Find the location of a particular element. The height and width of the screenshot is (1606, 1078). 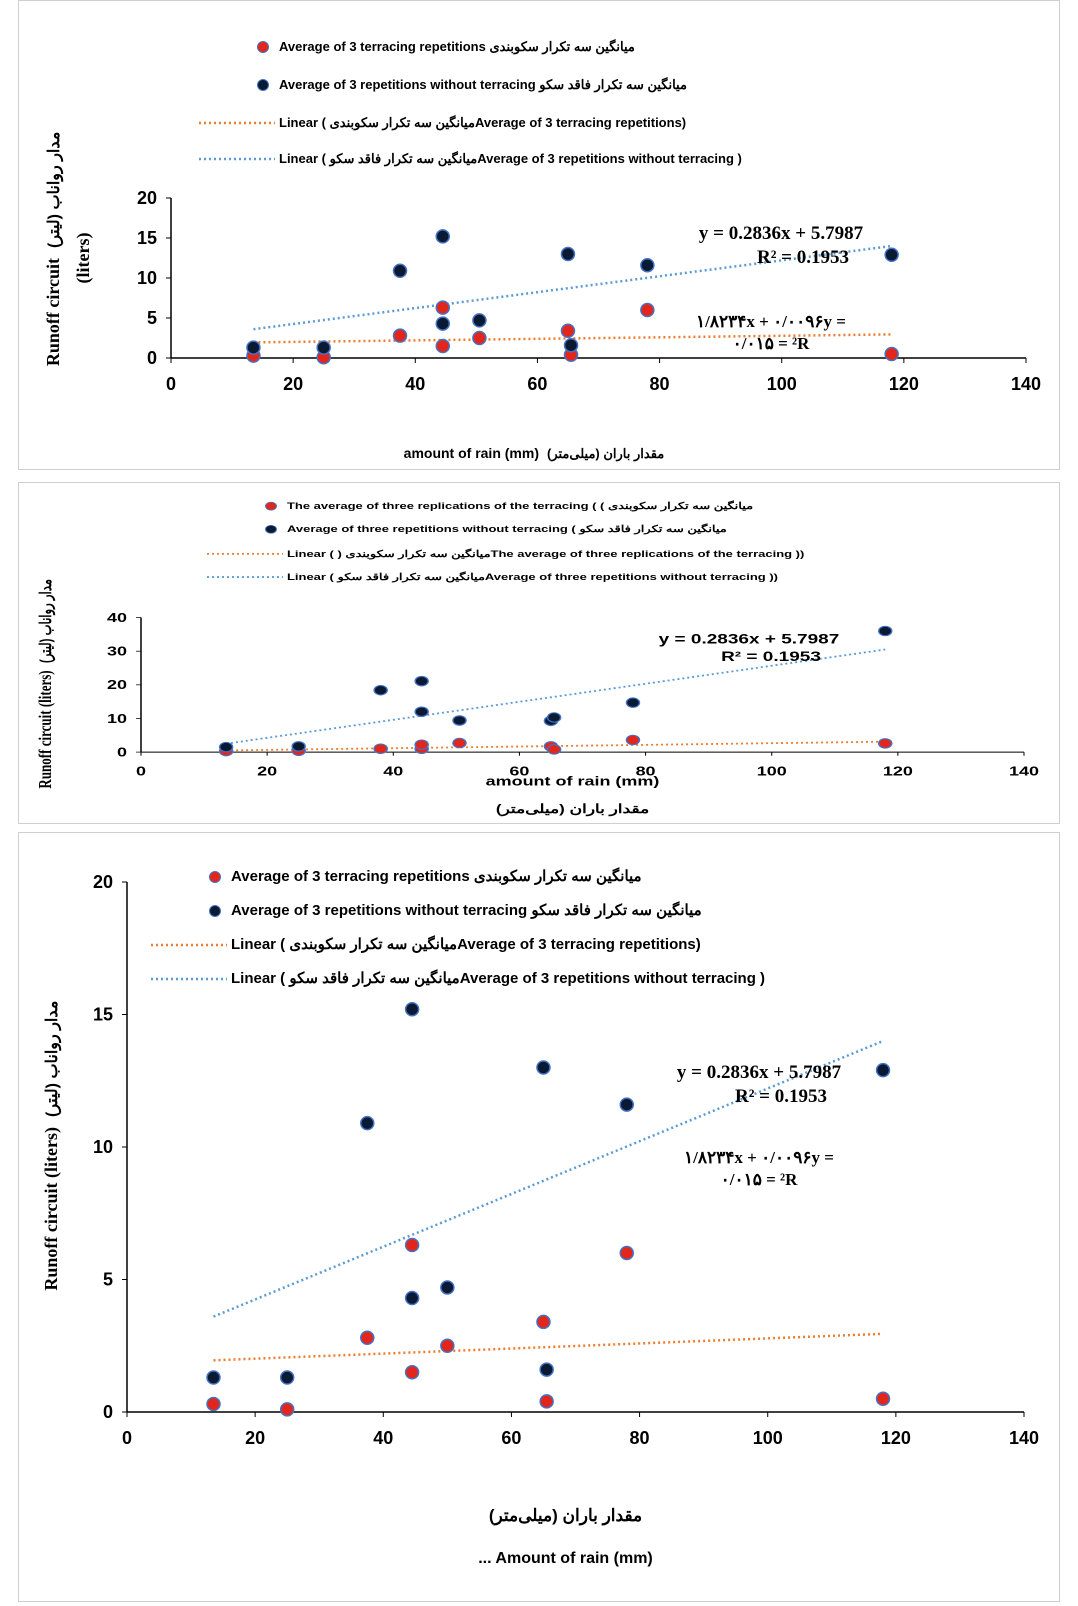

trendline-terracing is located at coordinates (572, 338).